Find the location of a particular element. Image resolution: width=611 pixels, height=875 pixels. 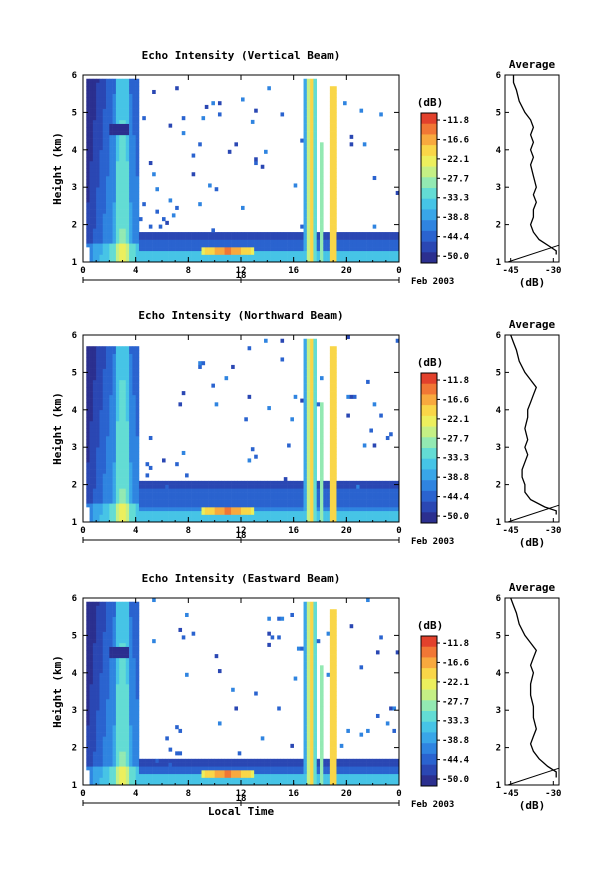

colorbar-frame is located at coordinates (429, 448).